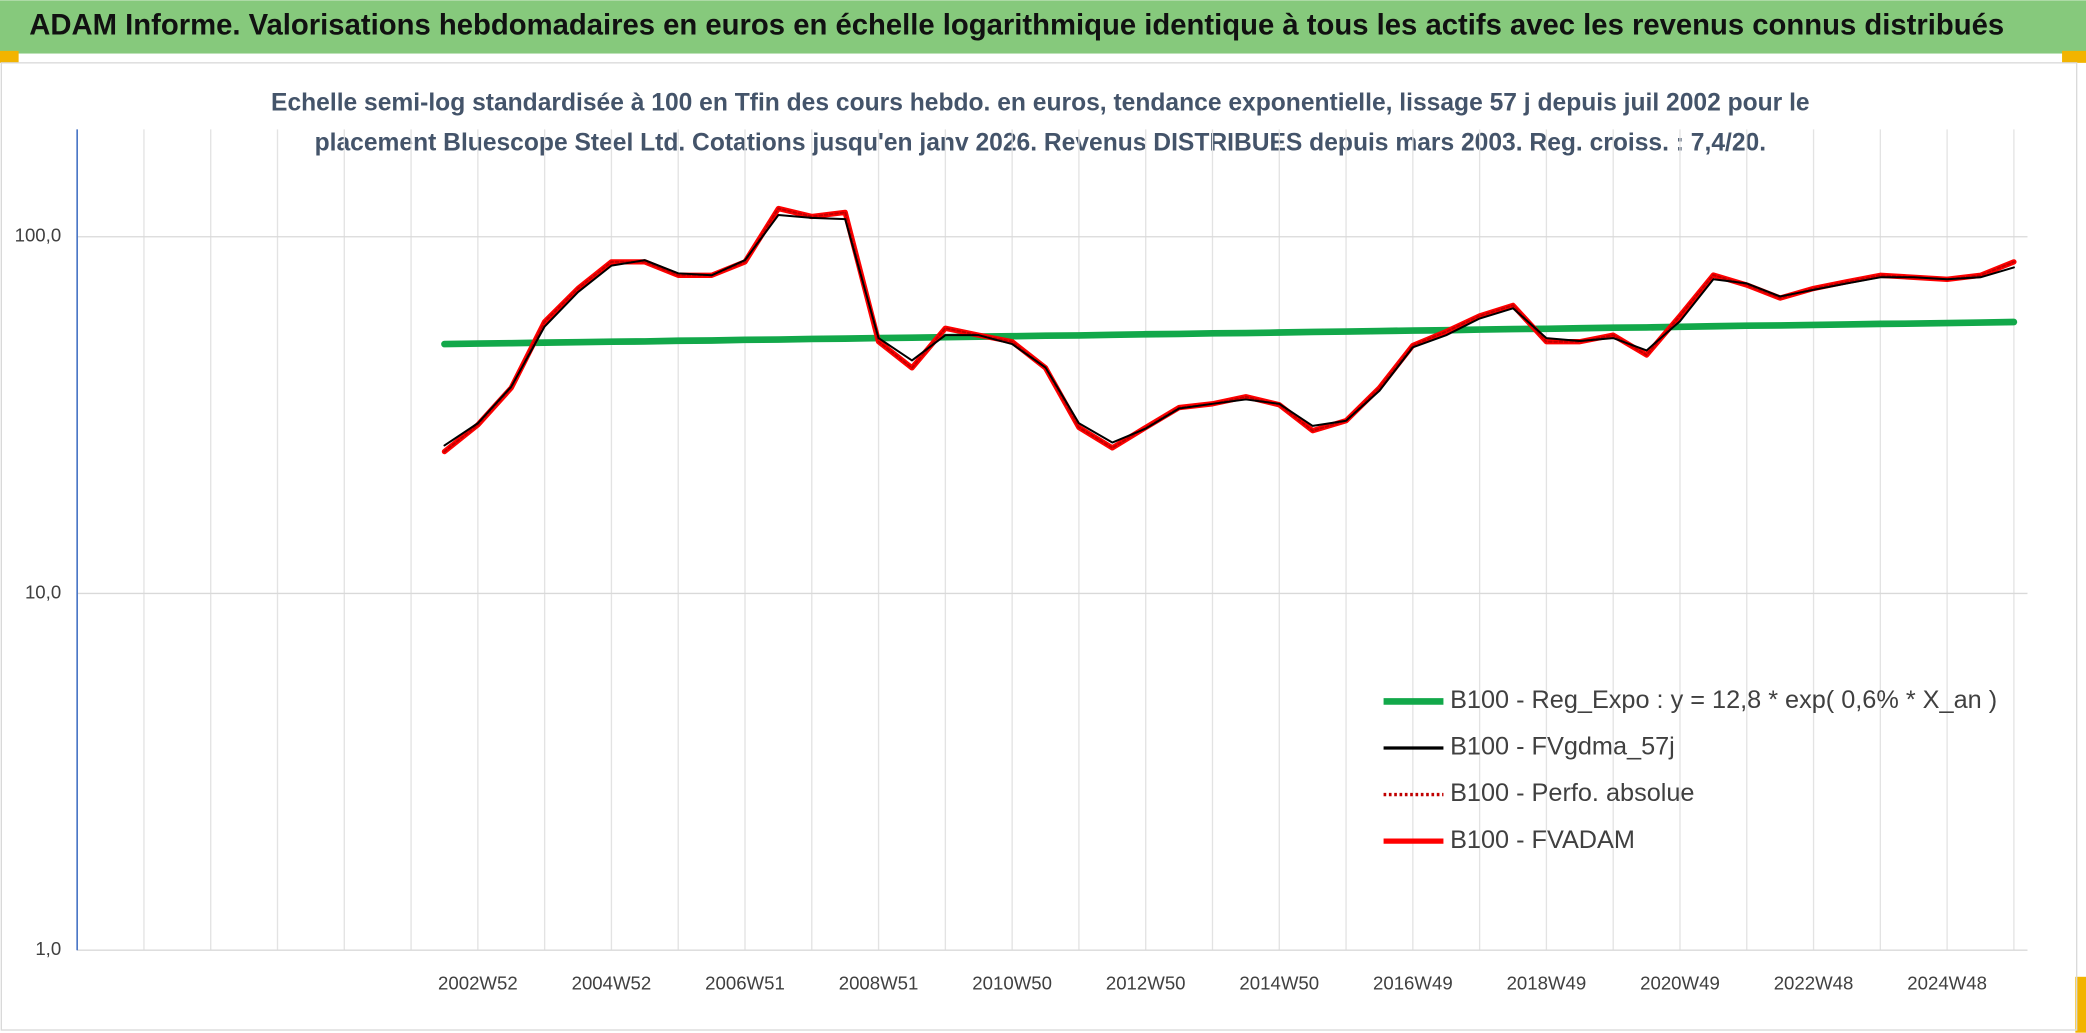 Image resolution: width=2086 pixels, height=1033 pixels. I want to click on x-tick-label: 2020W49, so click(1680, 983).